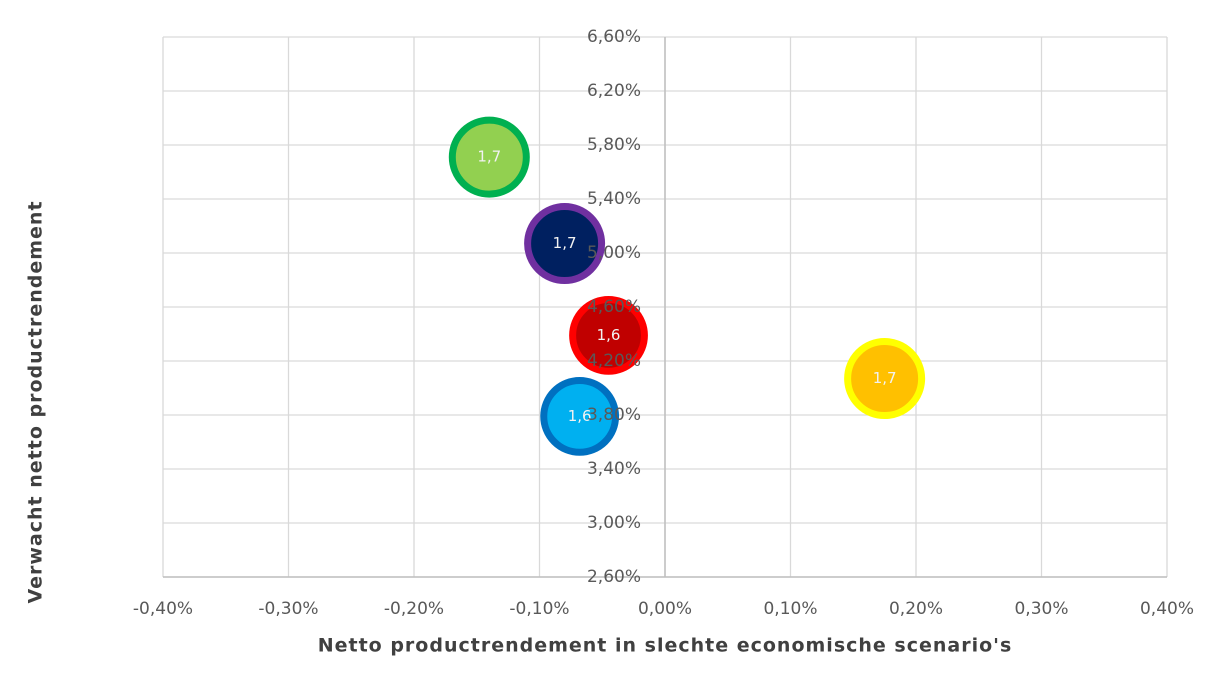 This screenshot has width=1209, height=686. I want to click on y-tick-label: 3,40%, so click(614, 469).